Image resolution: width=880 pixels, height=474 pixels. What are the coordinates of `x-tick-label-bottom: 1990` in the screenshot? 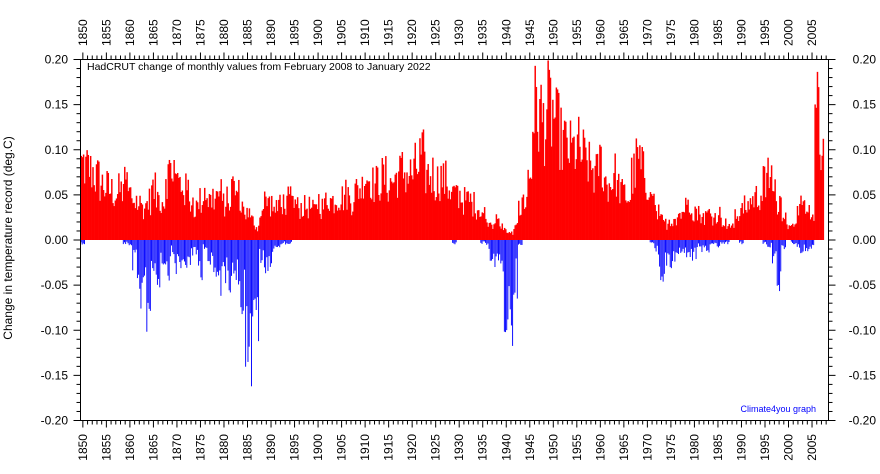 It's located at (741, 447).